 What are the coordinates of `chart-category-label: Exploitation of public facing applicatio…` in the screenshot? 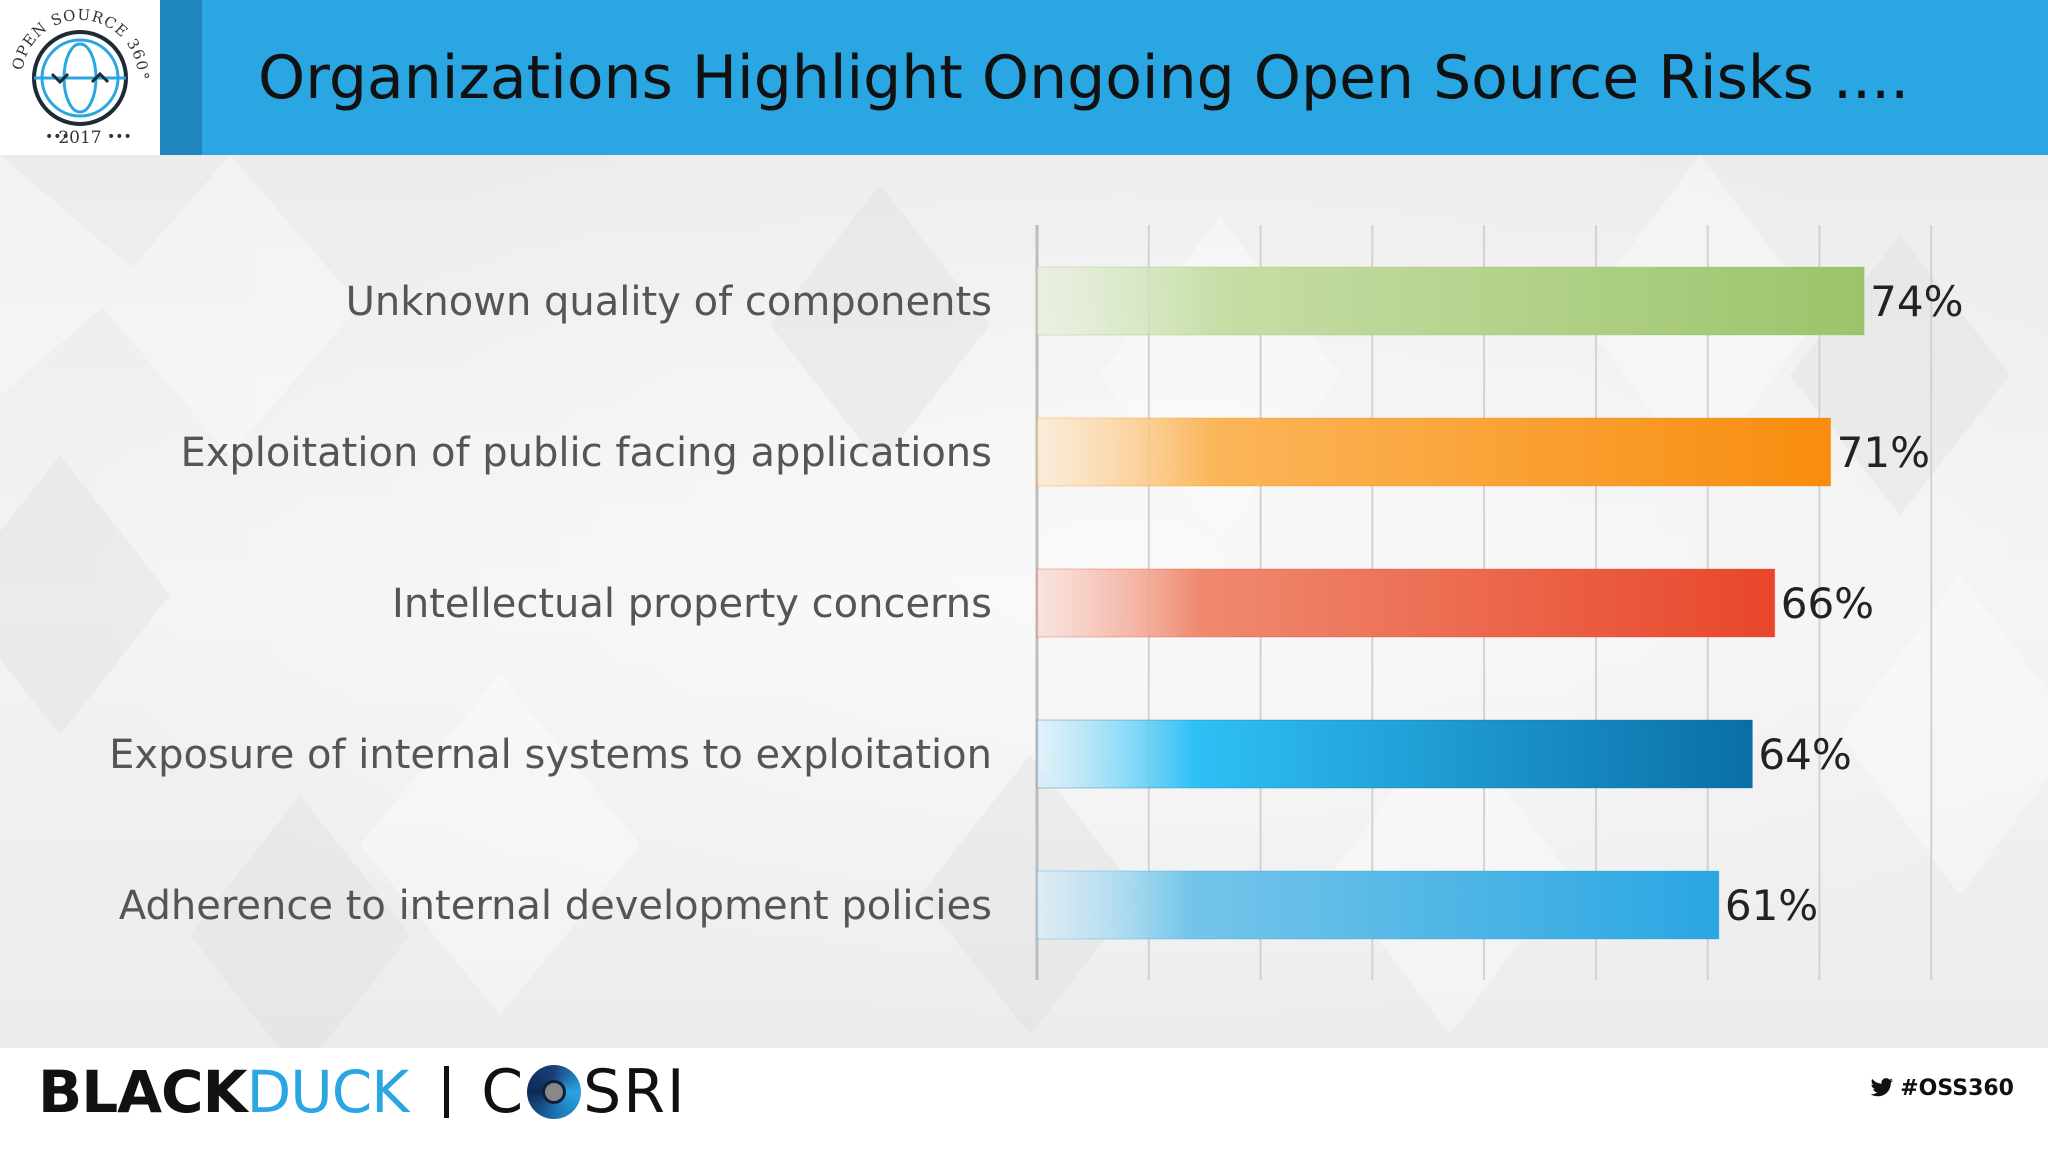 It's located at (586, 453).